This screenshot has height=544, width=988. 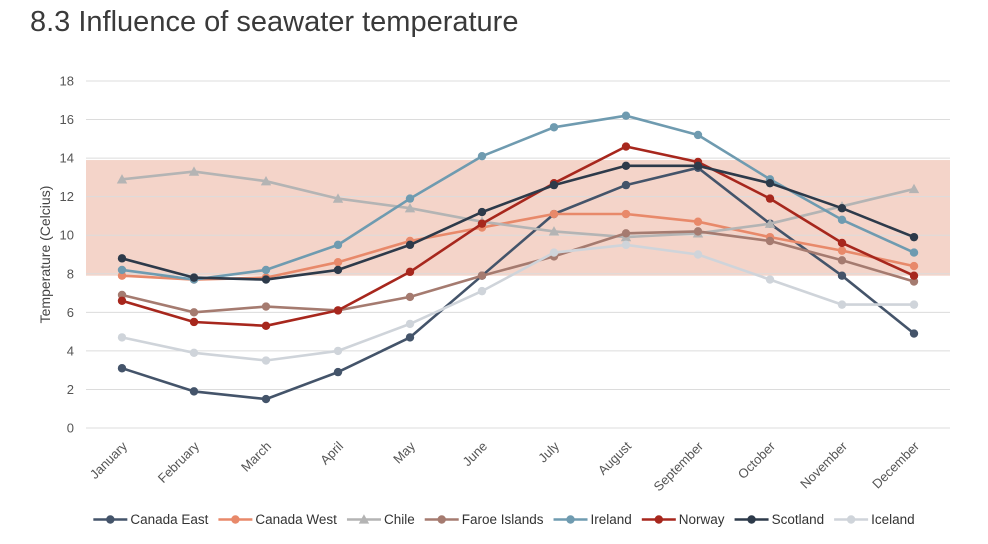 I want to click on legend-item-canada-west: Canada West, so click(x=277, y=519).